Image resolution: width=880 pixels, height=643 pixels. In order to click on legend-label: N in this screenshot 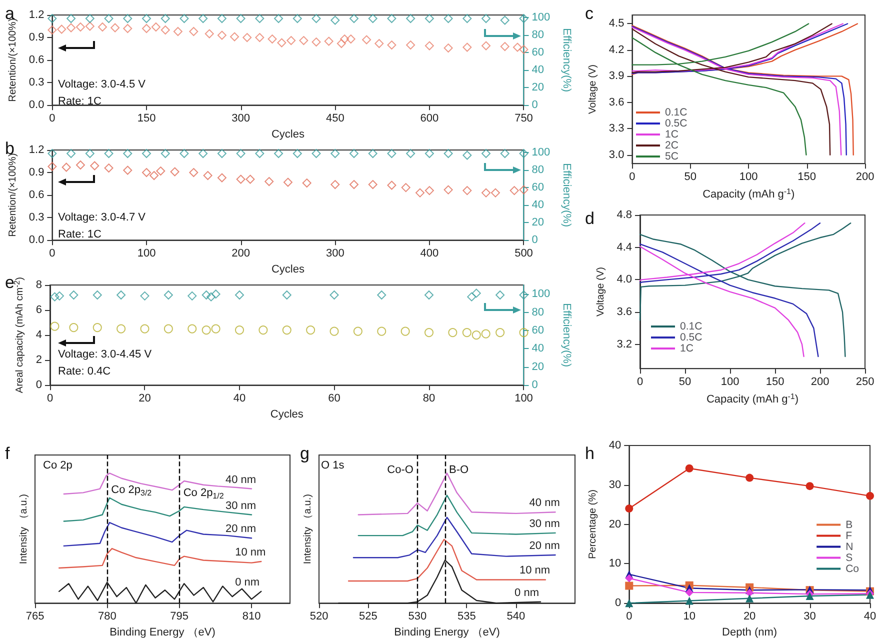, I will do `click(850, 546)`.